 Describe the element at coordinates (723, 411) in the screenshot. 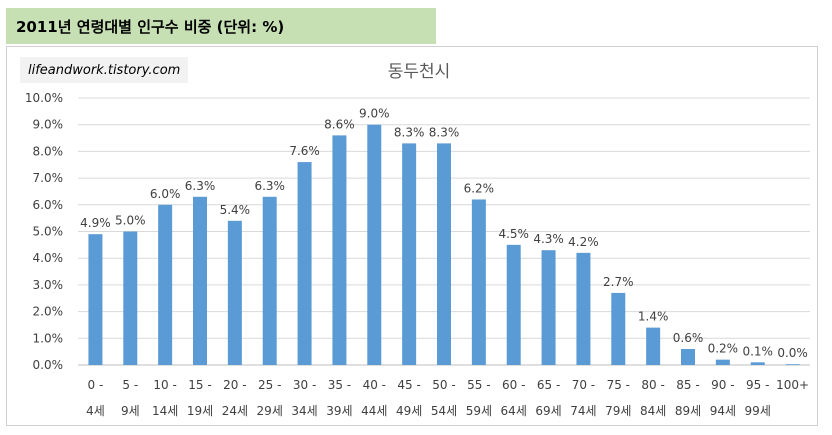

I see `x-tick-label: 94세` at that location.